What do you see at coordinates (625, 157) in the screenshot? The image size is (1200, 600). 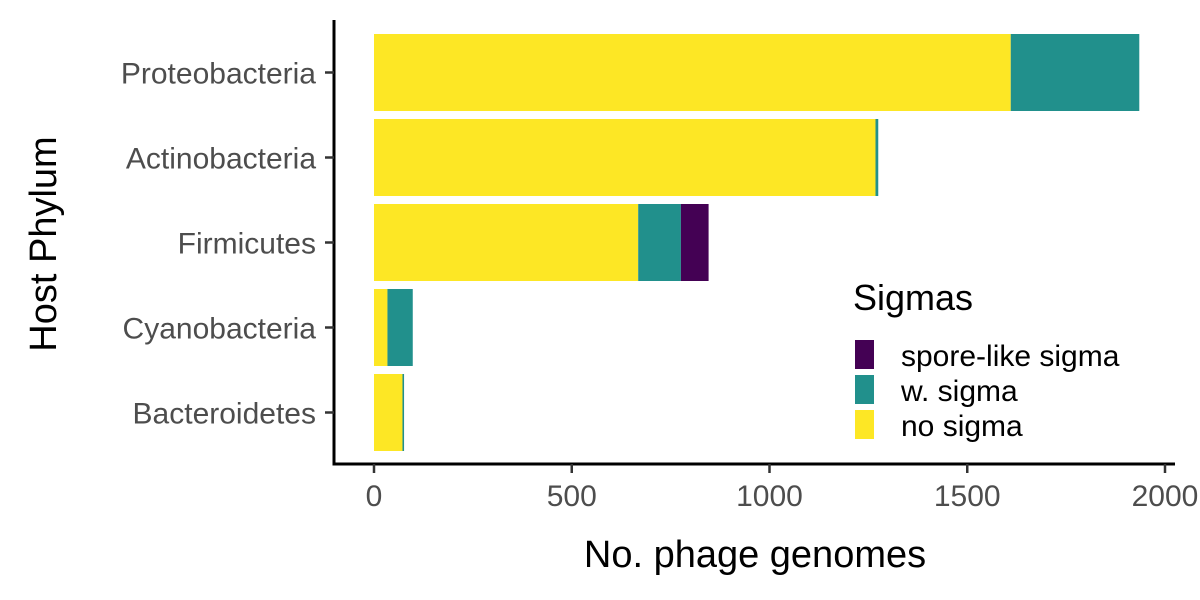 I see `bar-actinobacteria-no-sigma` at bounding box center [625, 157].